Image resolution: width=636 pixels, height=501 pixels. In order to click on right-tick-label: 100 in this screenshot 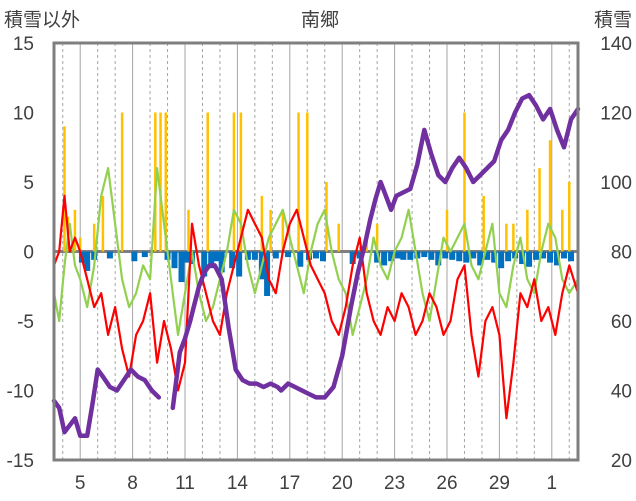, I will do `click(616, 183)`.